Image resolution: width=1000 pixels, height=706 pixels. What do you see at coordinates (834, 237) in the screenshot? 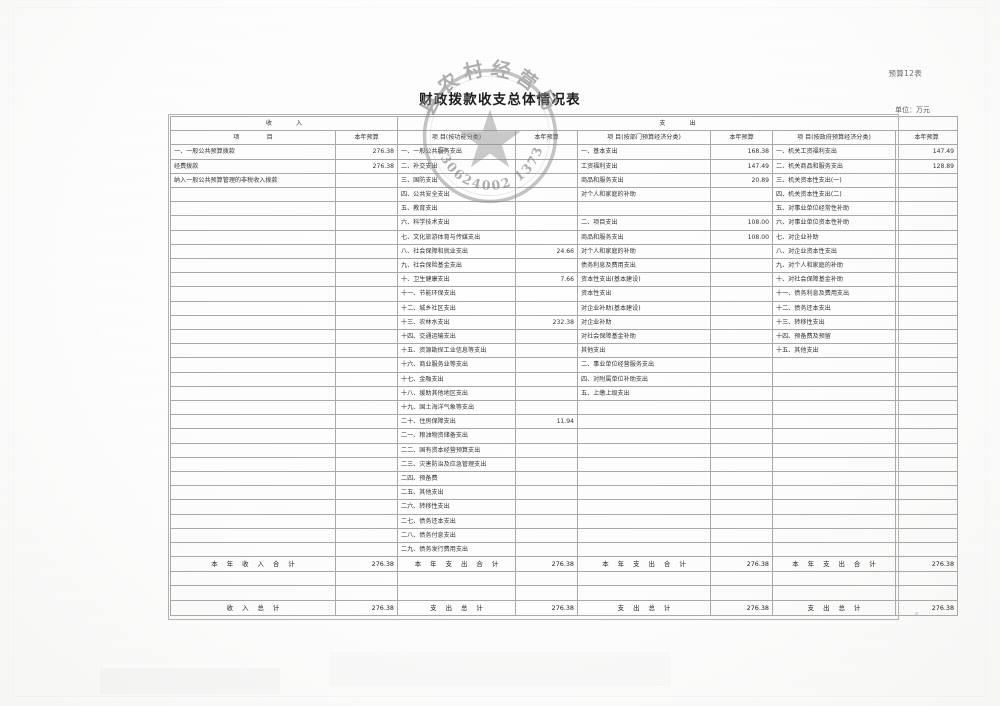
I see `cell-gov-item: 七、对企业补助` at bounding box center [834, 237].